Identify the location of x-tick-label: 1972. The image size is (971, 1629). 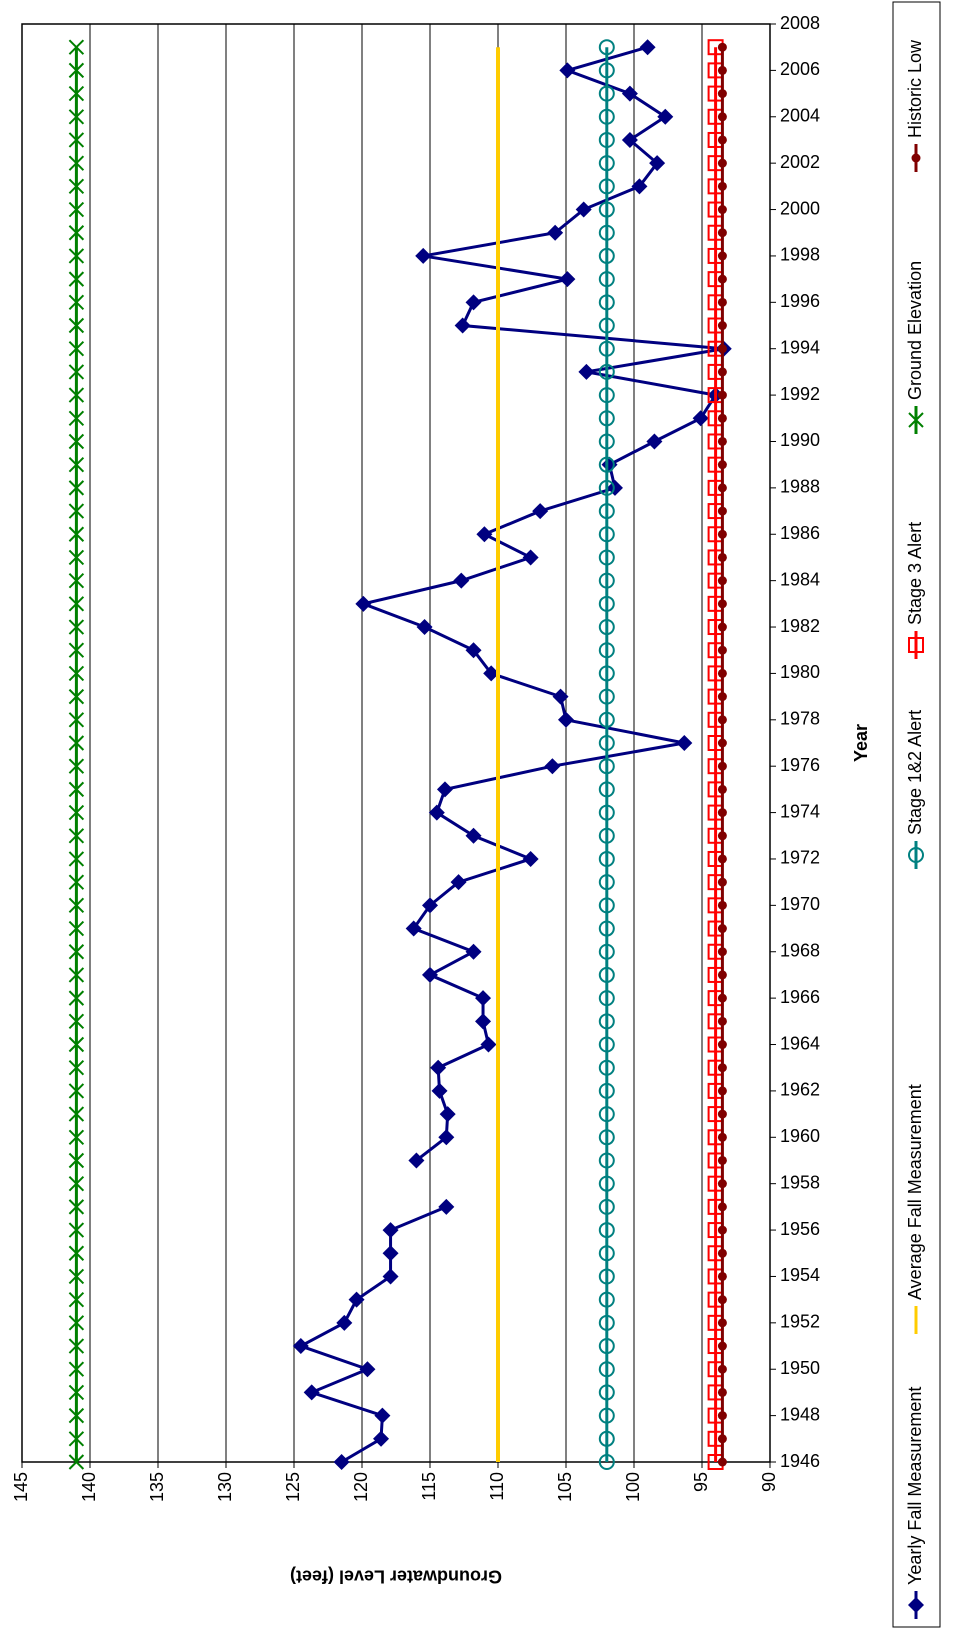
(800, 858).